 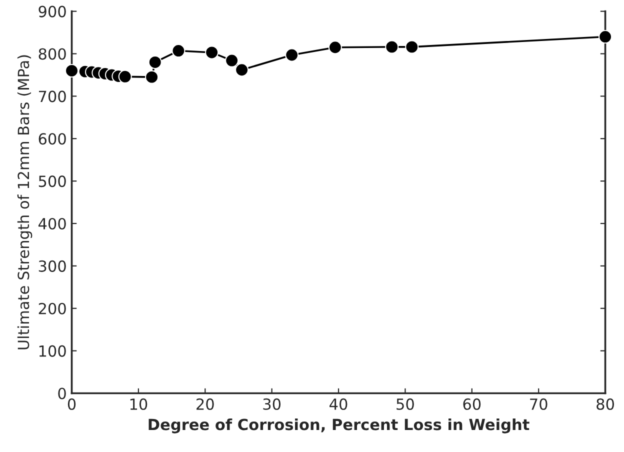 What do you see at coordinates (339, 404) in the screenshot?
I see `x-tick-label: 40` at bounding box center [339, 404].